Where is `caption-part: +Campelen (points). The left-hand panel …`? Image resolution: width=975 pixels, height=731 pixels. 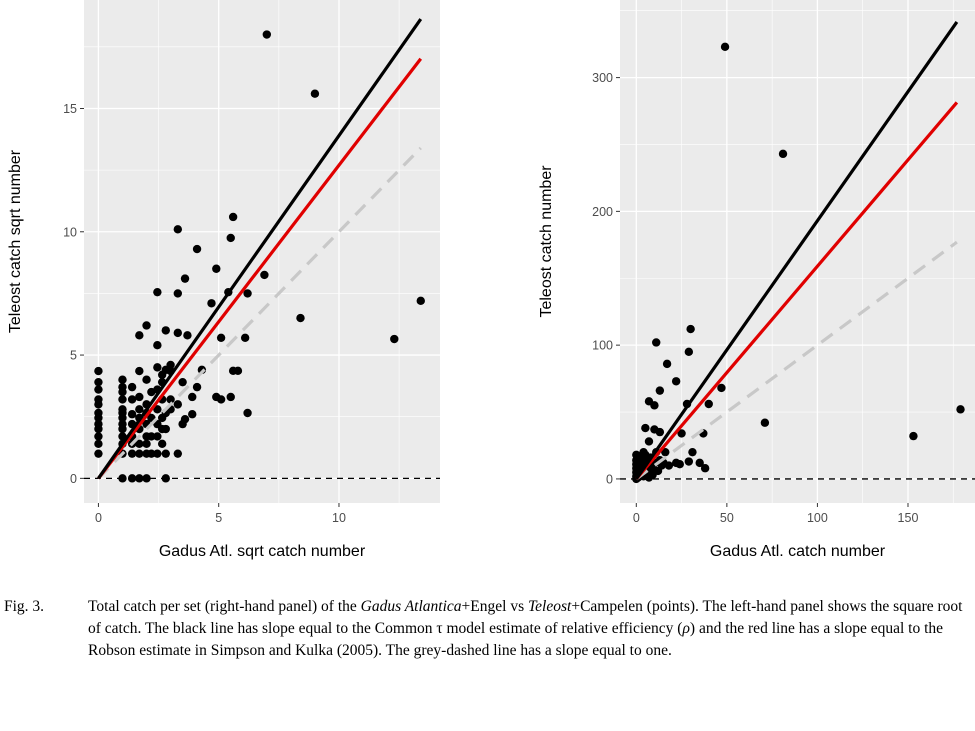 caption-part: +Campelen (points). The left-hand panel … is located at coordinates (525, 617).